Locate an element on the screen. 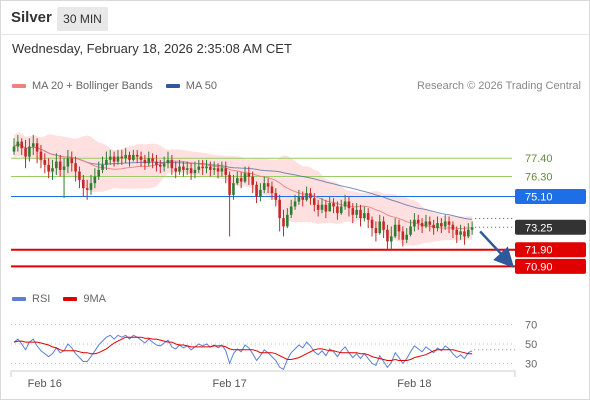 The width and height of the screenshot is (590, 400). level-label-3: 71.90 is located at coordinates (539, 251).